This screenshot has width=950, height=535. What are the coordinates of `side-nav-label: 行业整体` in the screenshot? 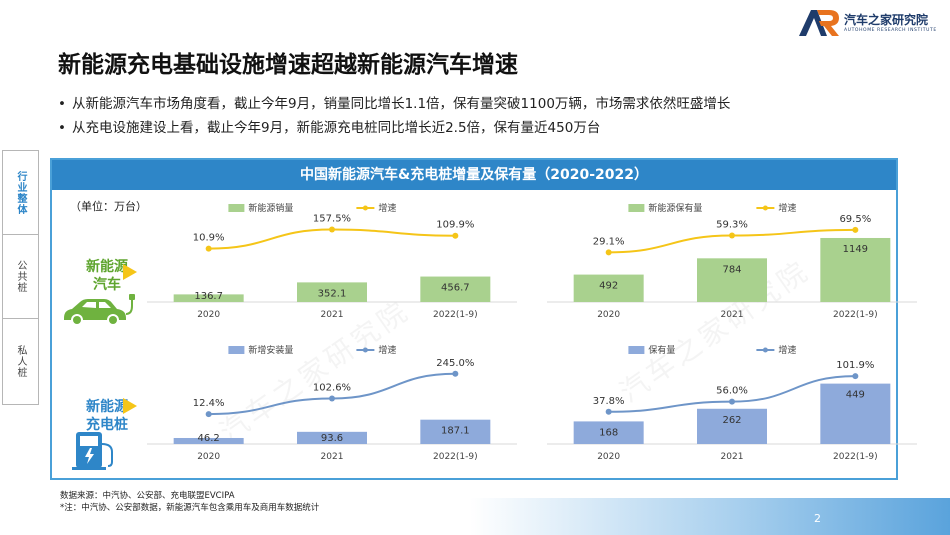 It's located at (20, 192).